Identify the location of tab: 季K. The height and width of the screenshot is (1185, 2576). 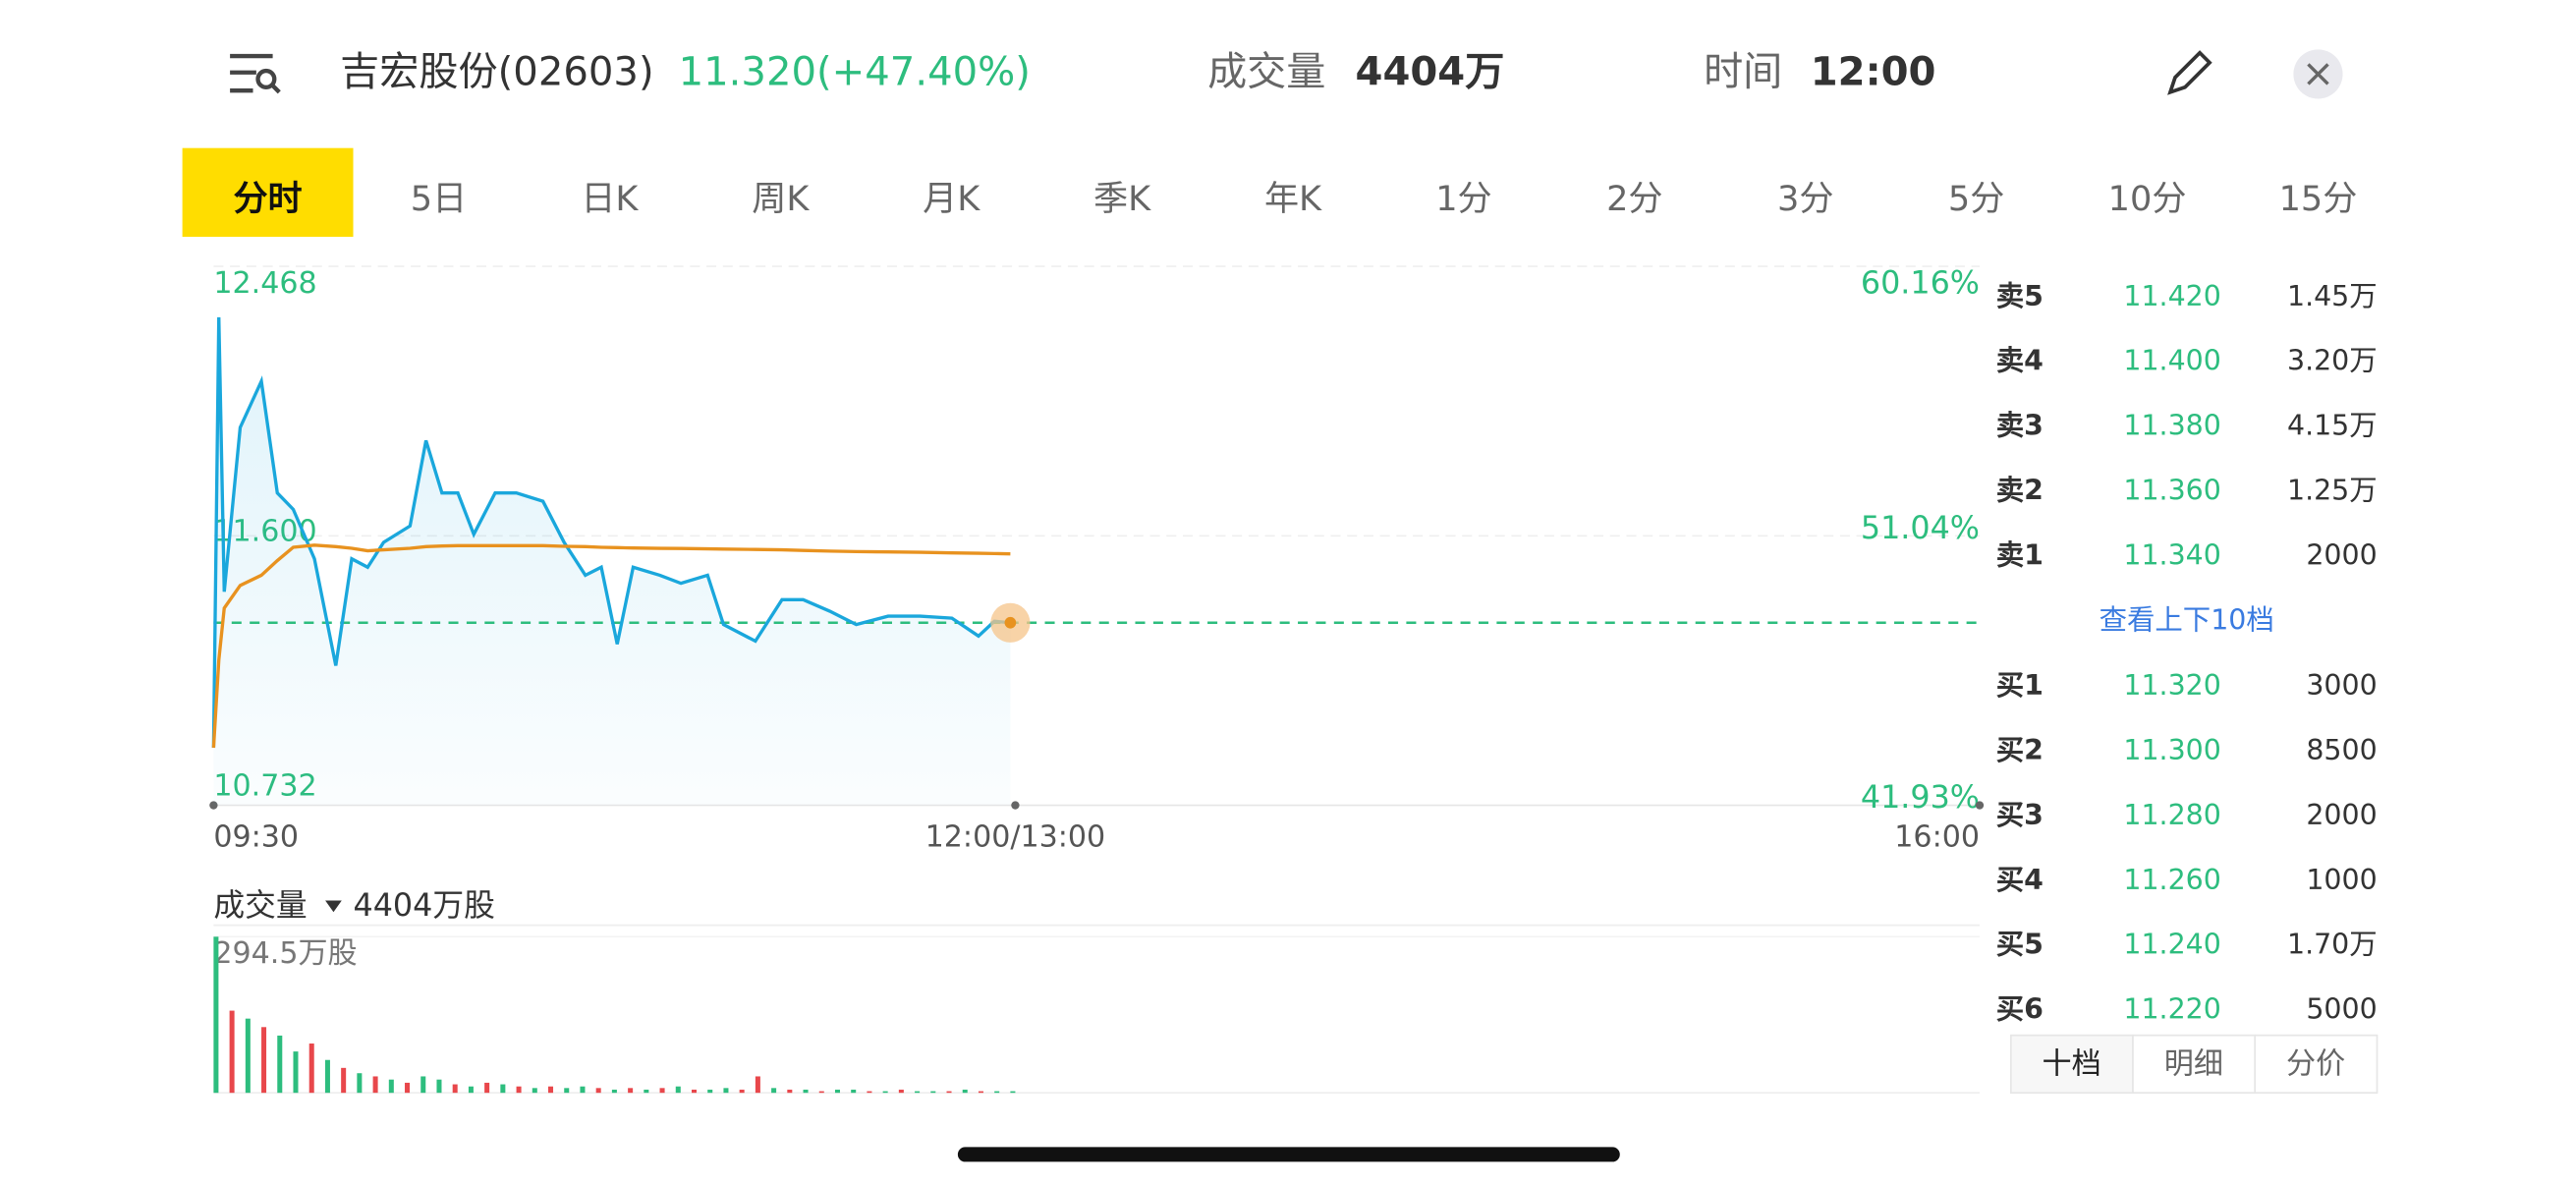
(1122, 199).